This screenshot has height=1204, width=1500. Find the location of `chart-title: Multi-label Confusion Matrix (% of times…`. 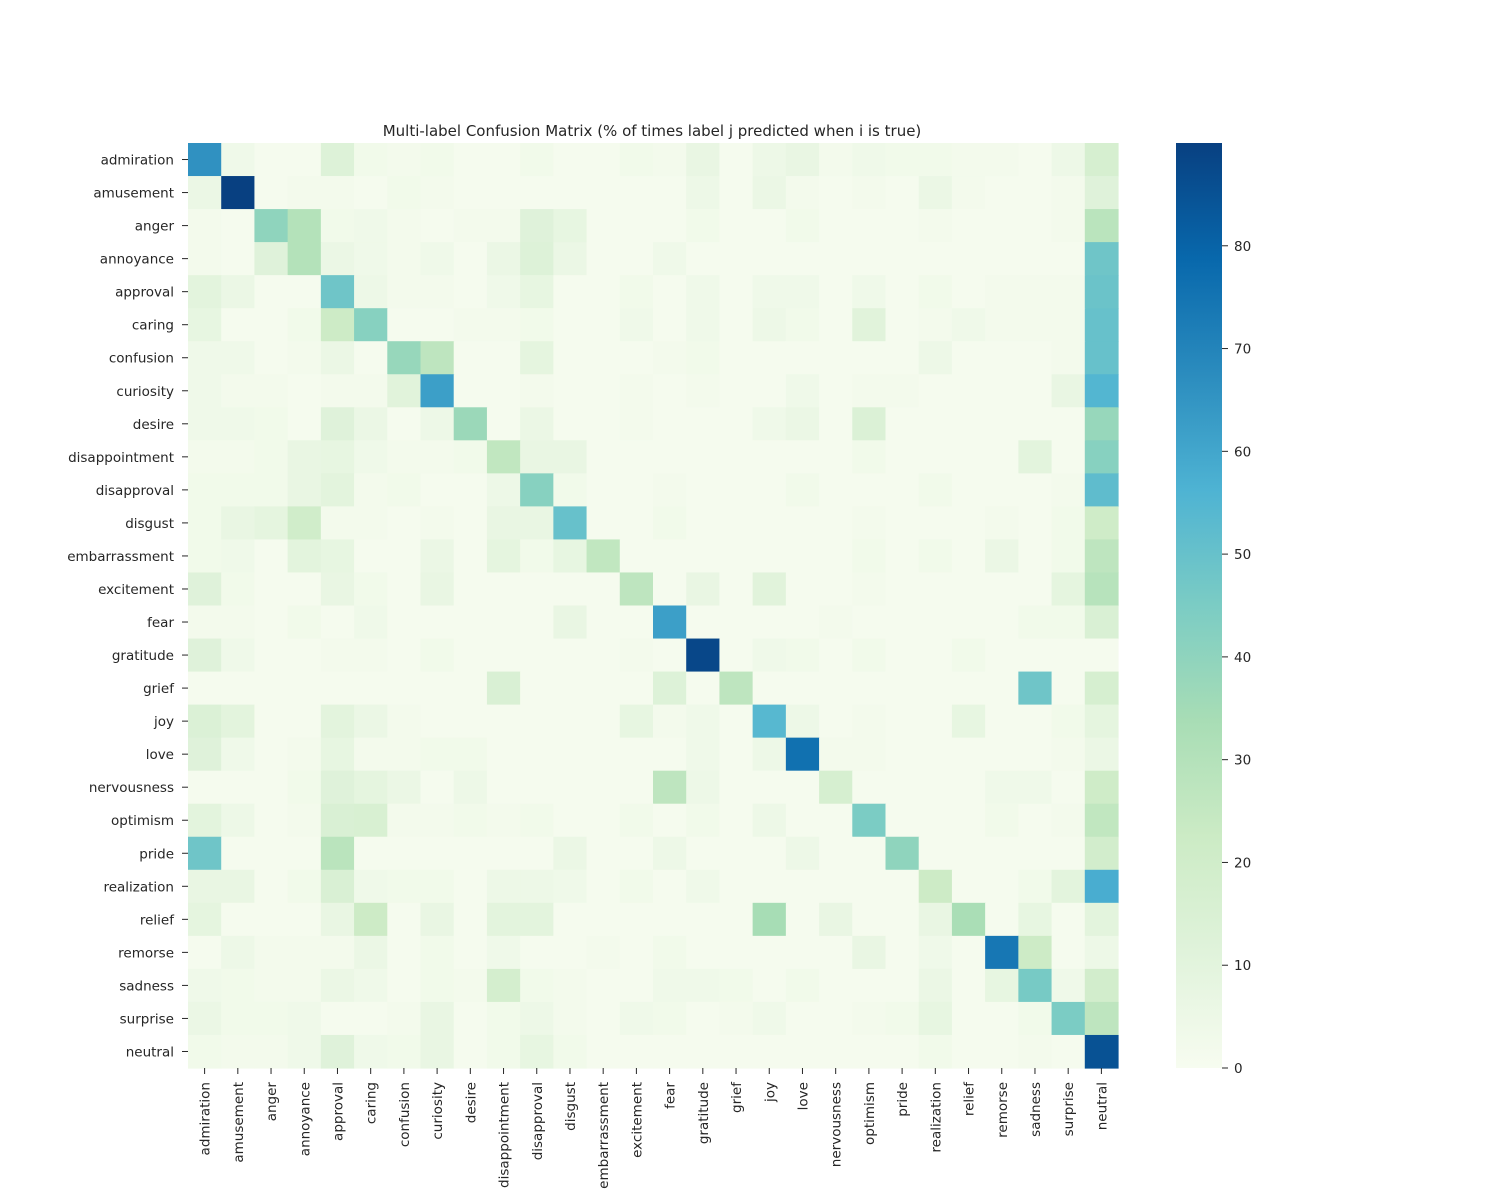

chart-title: Multi-label Confusion Matrix (% of times… is located at coordinates (652, 131).